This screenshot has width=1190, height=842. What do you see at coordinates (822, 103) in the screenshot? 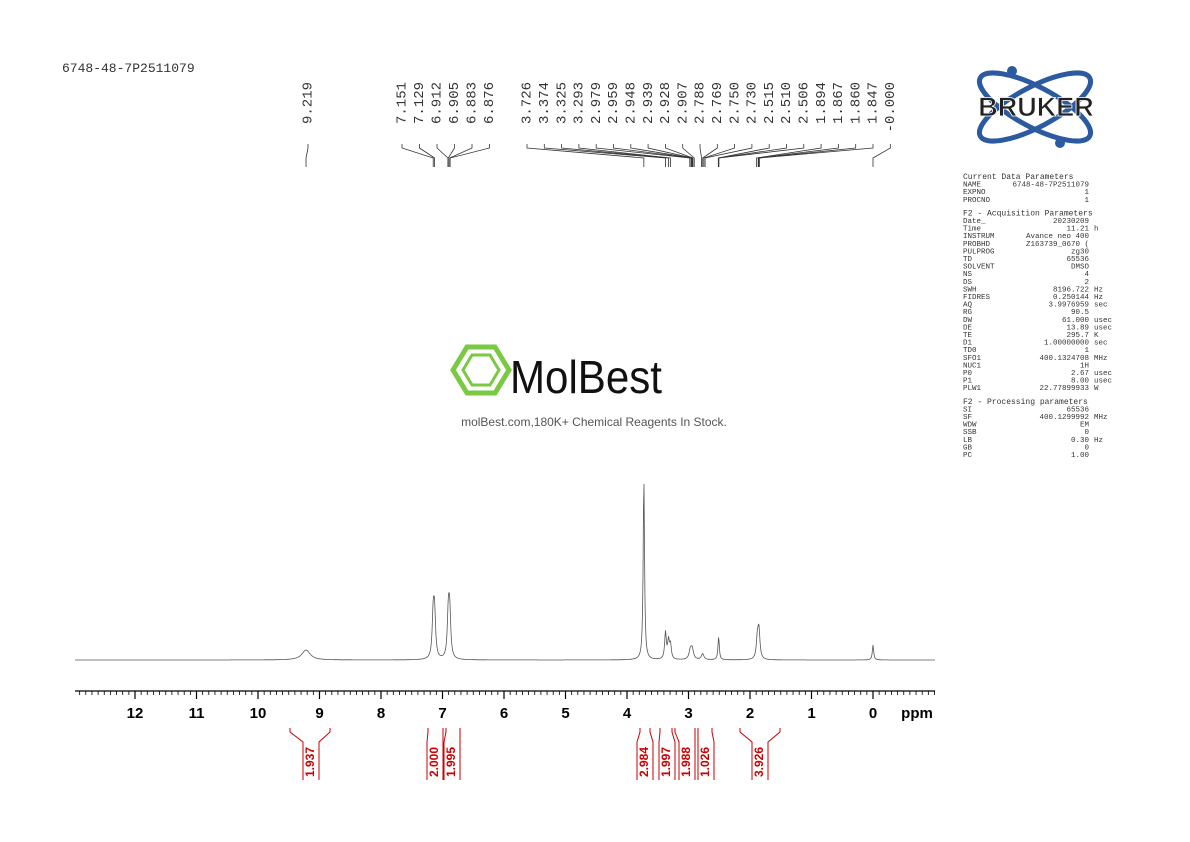
I see `peak-label: 1.894` at bounding box center [822, 103].